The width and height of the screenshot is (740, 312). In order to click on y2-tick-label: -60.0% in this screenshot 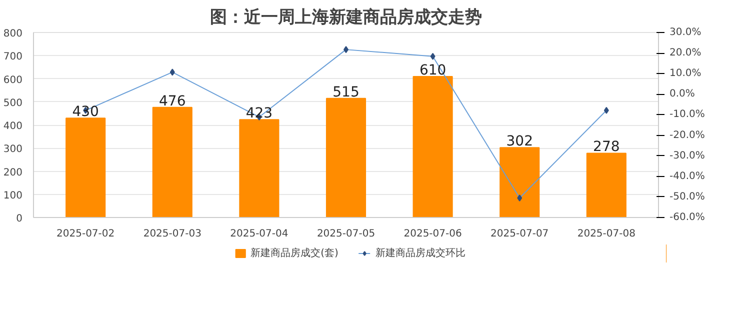, I will do `click(687, 217)`.